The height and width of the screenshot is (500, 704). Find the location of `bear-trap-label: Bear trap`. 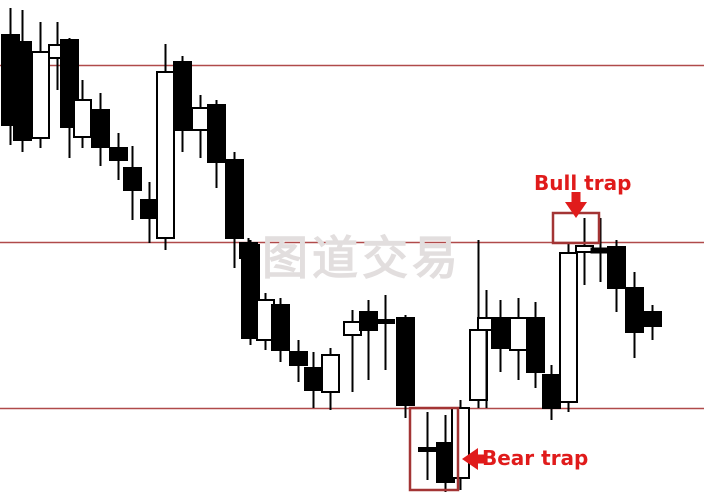

bear-trap-label: Bear trap is located at coordinates (535, 458).